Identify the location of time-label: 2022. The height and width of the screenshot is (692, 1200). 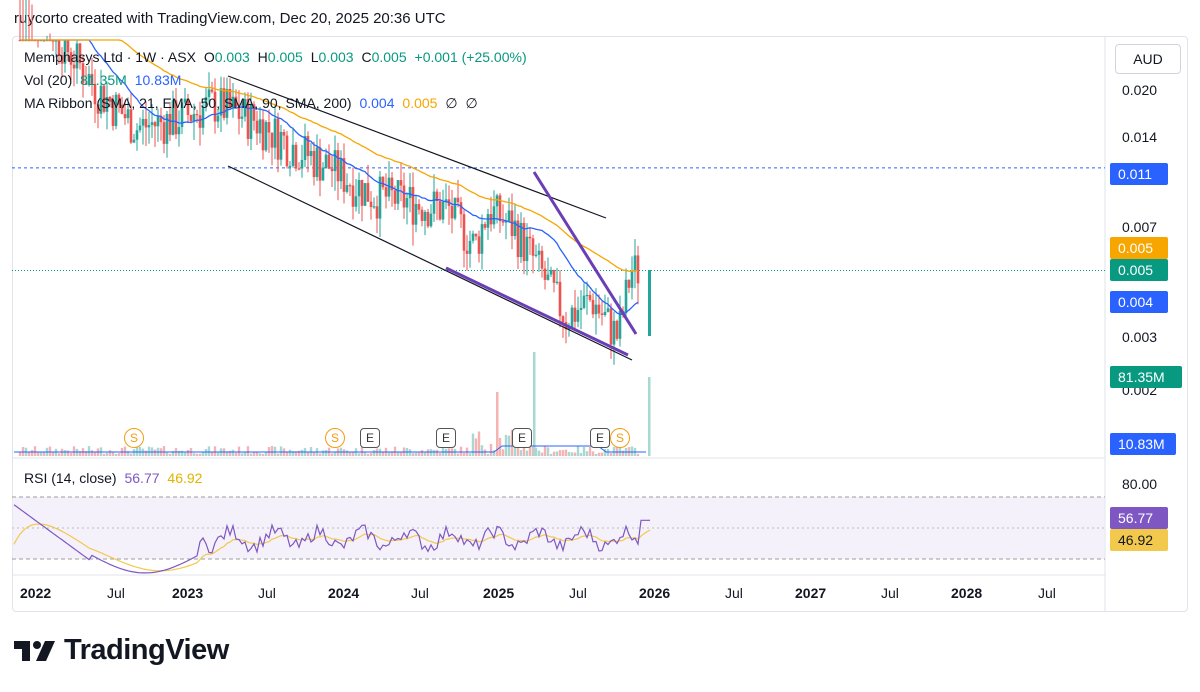
(36, 593).